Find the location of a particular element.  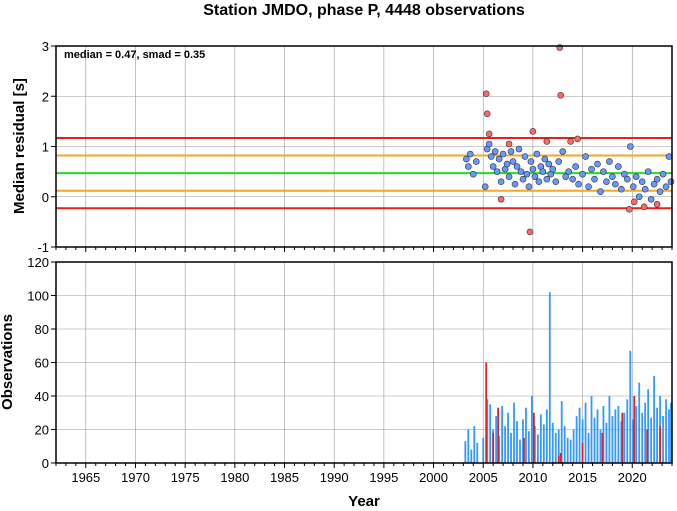

x-tick-label: 1990 is located at coordinates (334, 477).